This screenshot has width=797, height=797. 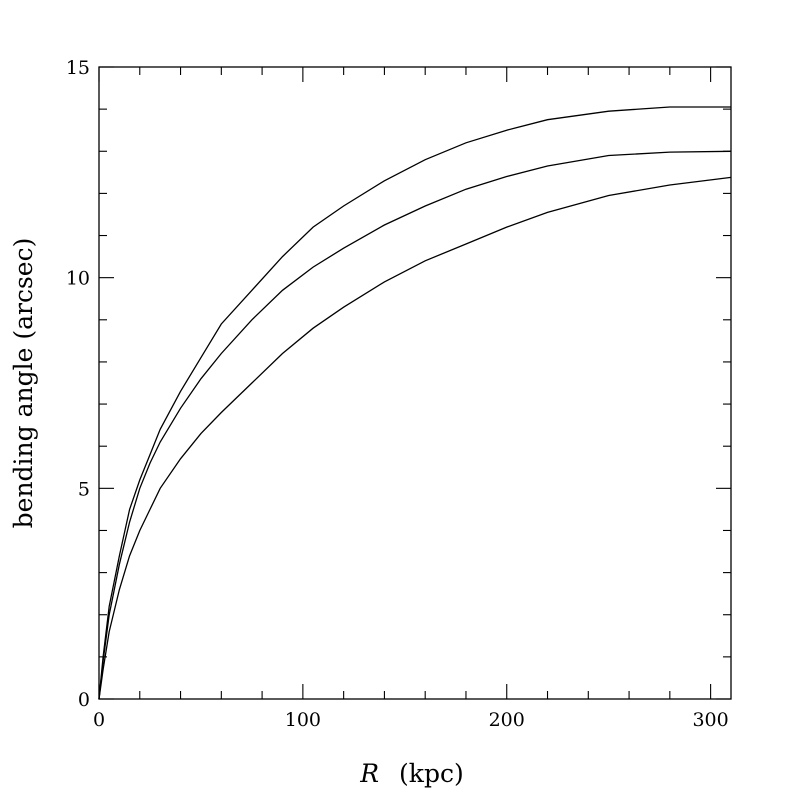 What do you see at coordinates (84, 700) in the screenshot?
I see `y-tick-label: 0` at bounding box center [84, 700].